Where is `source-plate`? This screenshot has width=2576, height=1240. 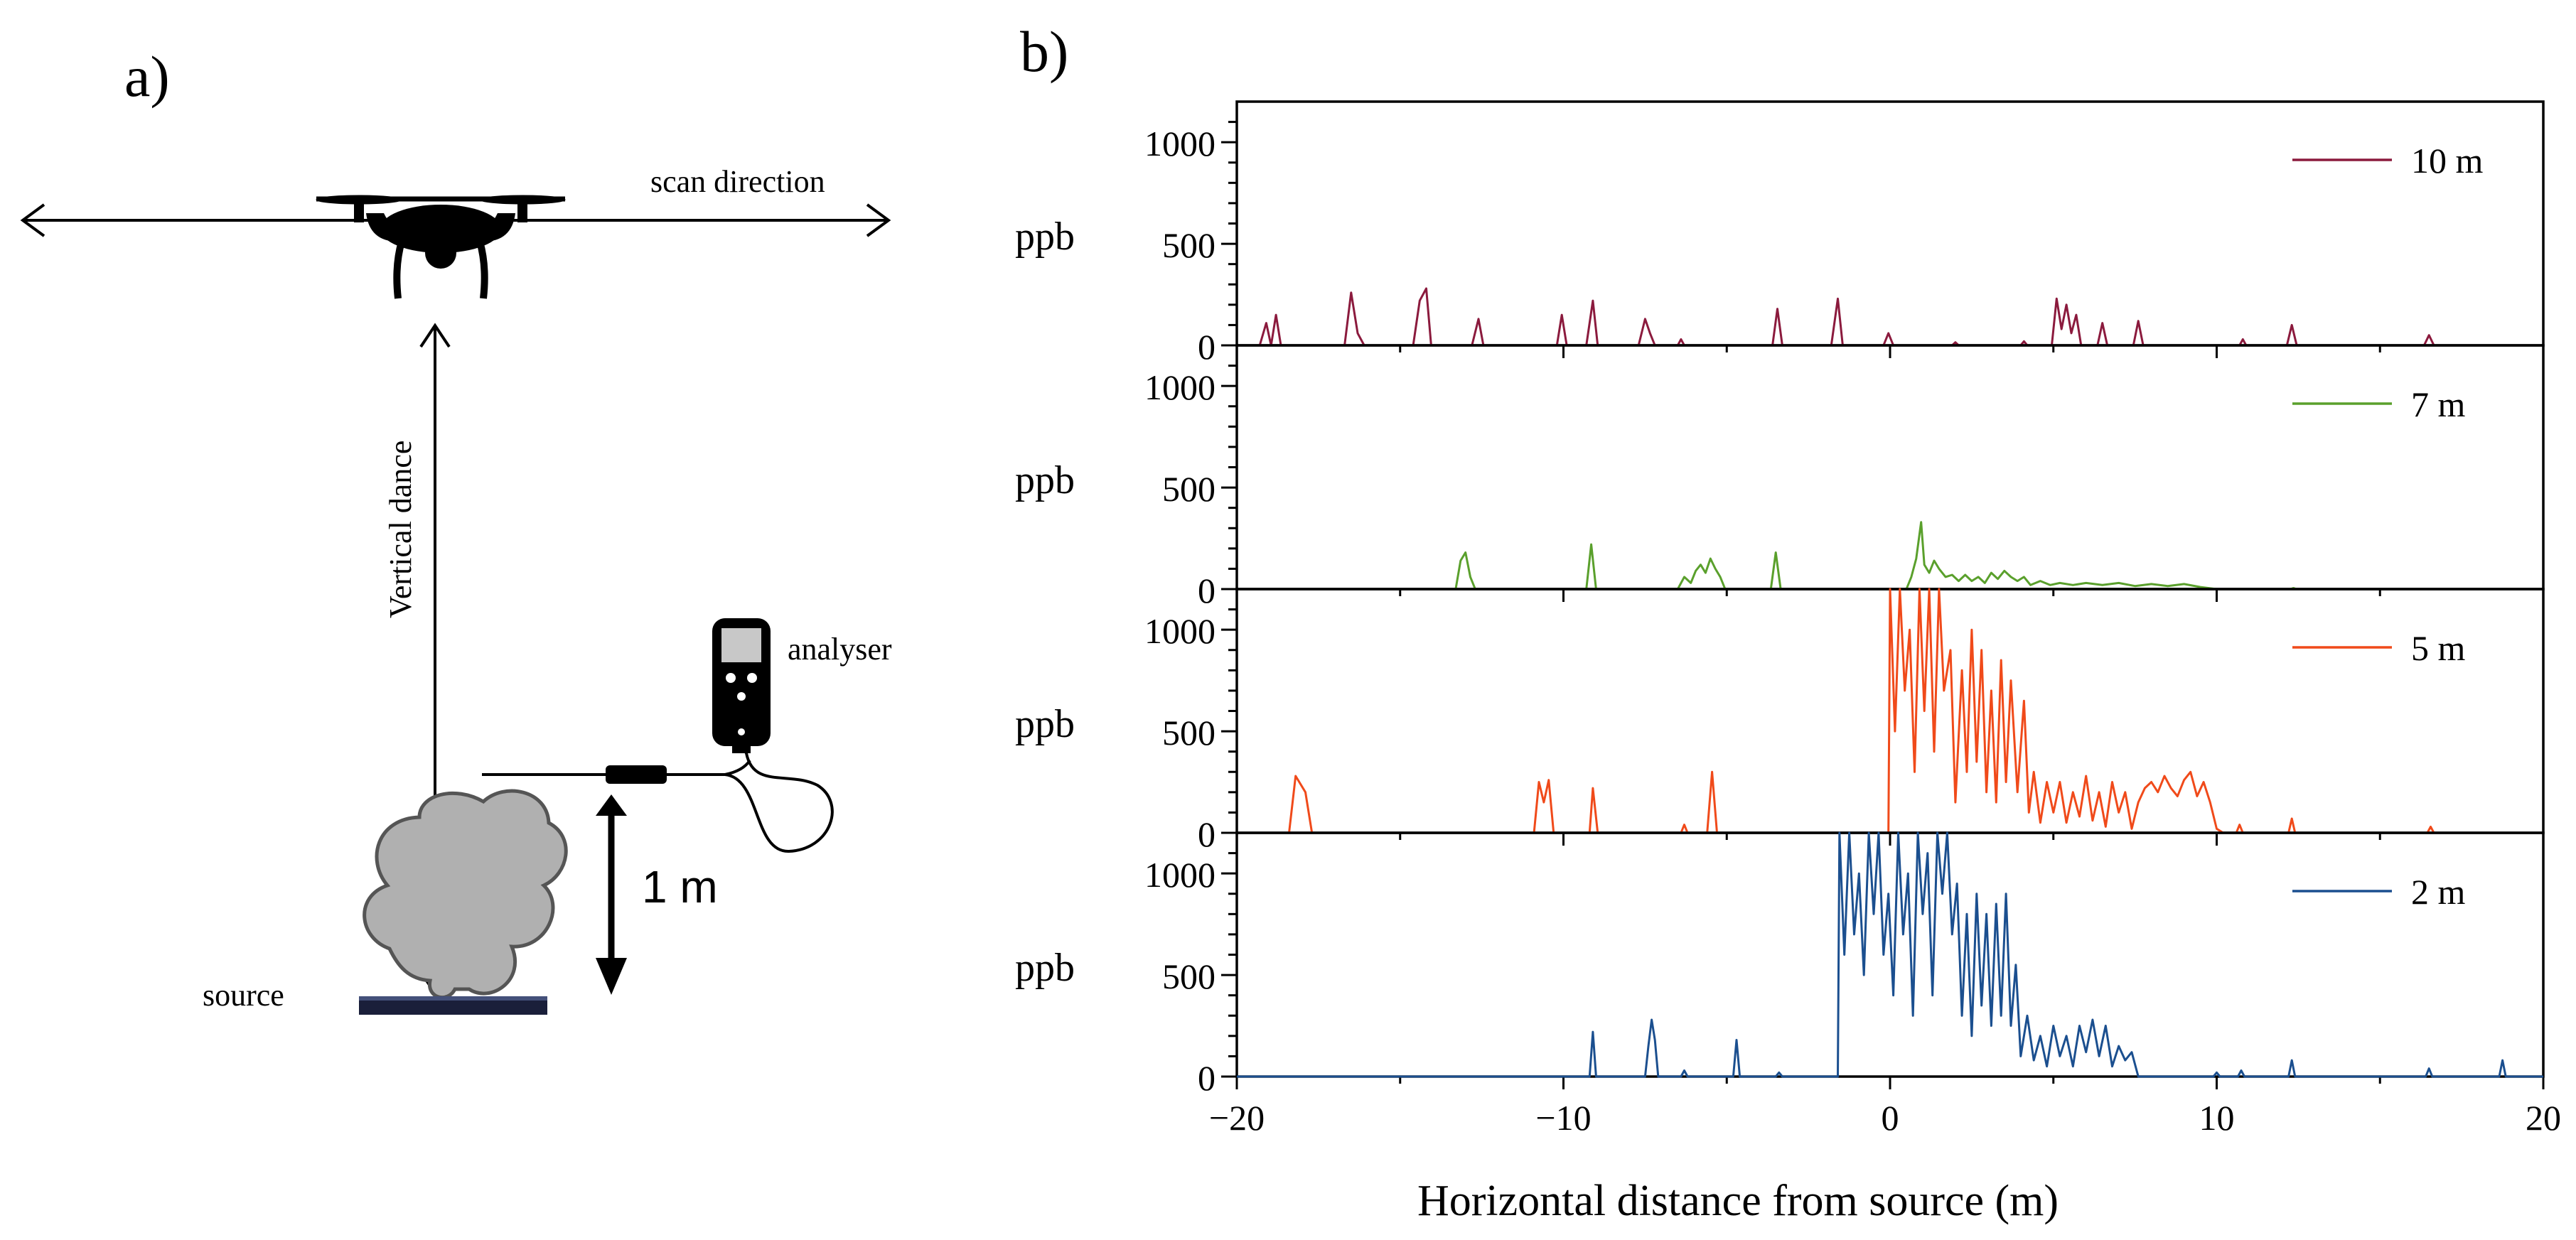
source-plate is located at coordinates (453, 1006).